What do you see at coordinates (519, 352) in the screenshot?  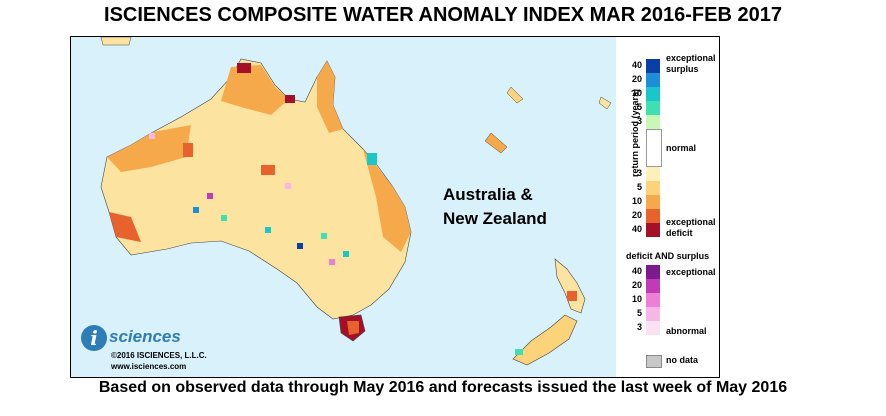 I see `nz-south-surplus` at bounding box center [519, 352].